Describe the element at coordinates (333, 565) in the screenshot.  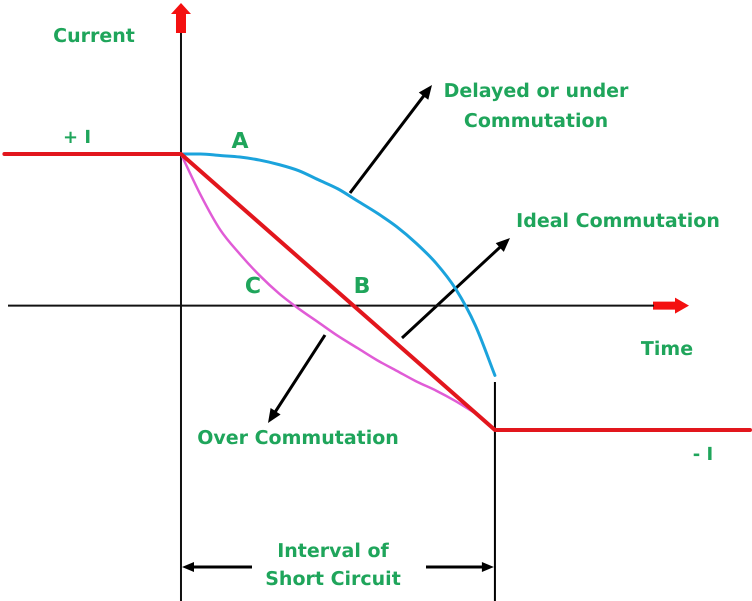
I see `text: Interval of Short Circuit` at that location.